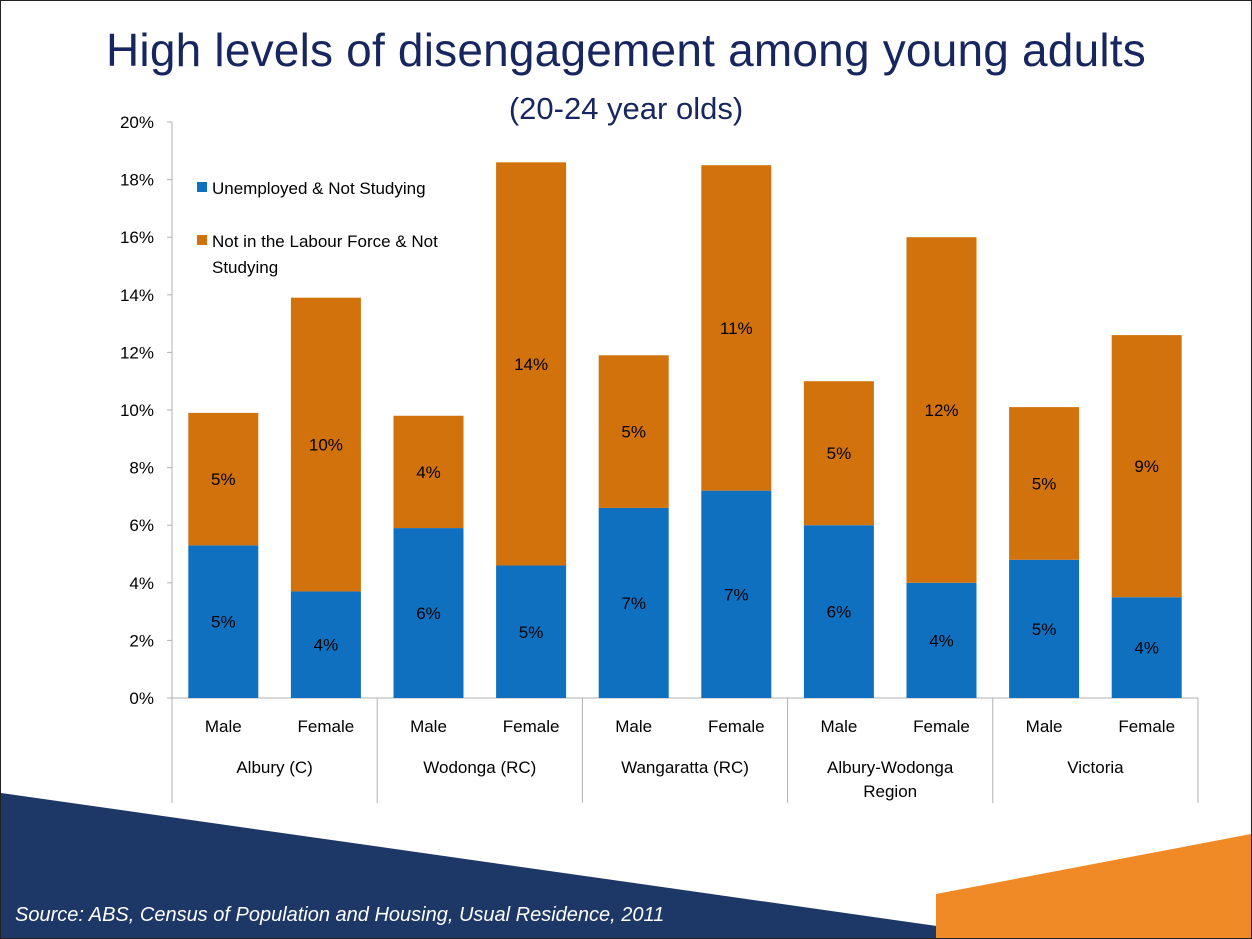 The height and width of the screenshot is (939, 1252). I want to click on legend-label: Not in the Labour Force & Not, so click(325, 241).